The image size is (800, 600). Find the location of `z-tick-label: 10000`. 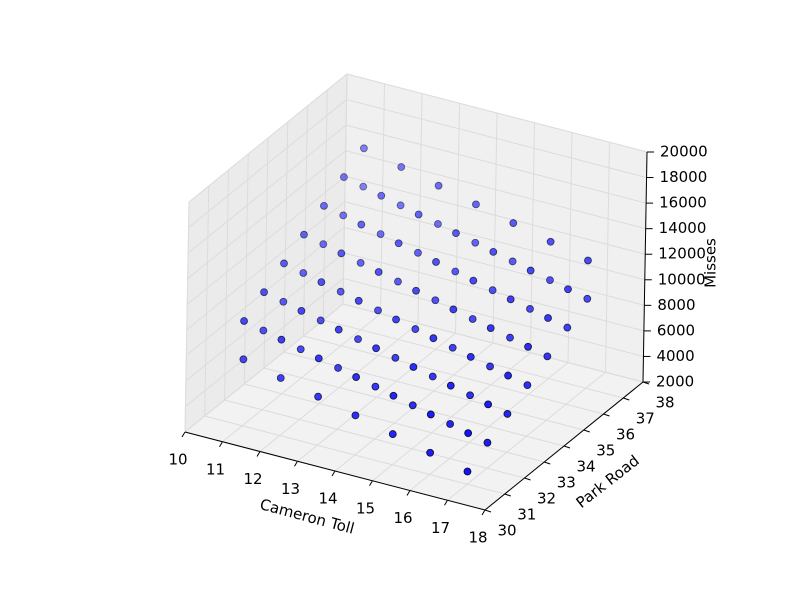

z-tick-label: 10000 is located at coordinates (682, 279).